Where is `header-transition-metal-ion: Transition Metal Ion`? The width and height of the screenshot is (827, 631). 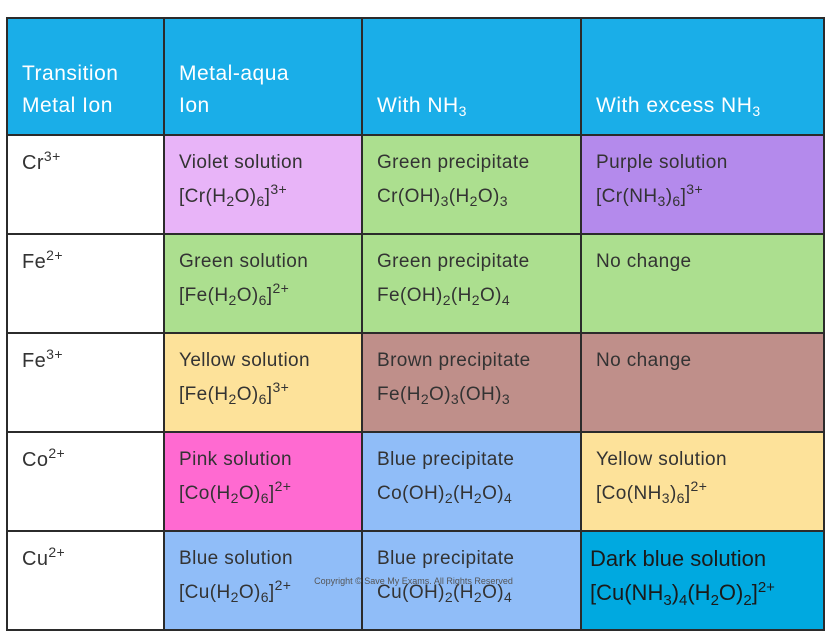 header-transition-metal-ion: Transition Metal Ion is located at coordinates (85, 76).